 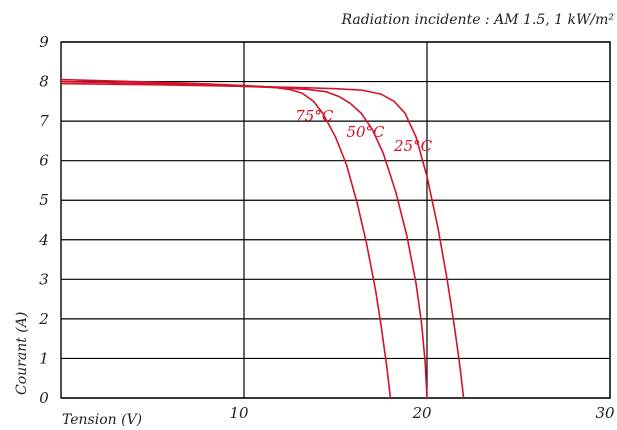 What do you see at coordinates (22, 353) in the screenshot?
I see `y-axis-label: Courant (A)` at bounding box center [22, 353].